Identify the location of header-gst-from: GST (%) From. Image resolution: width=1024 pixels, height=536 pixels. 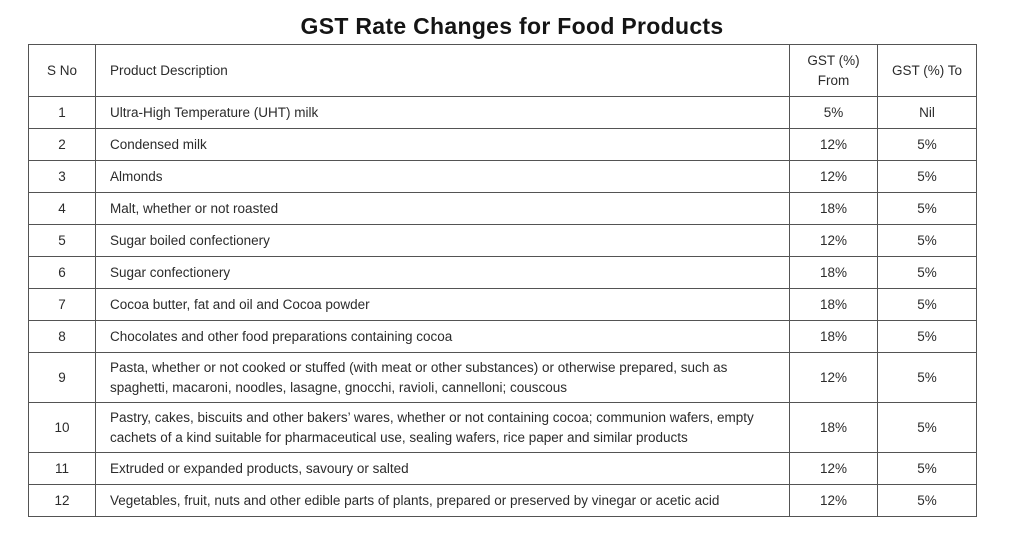
(833, 70).